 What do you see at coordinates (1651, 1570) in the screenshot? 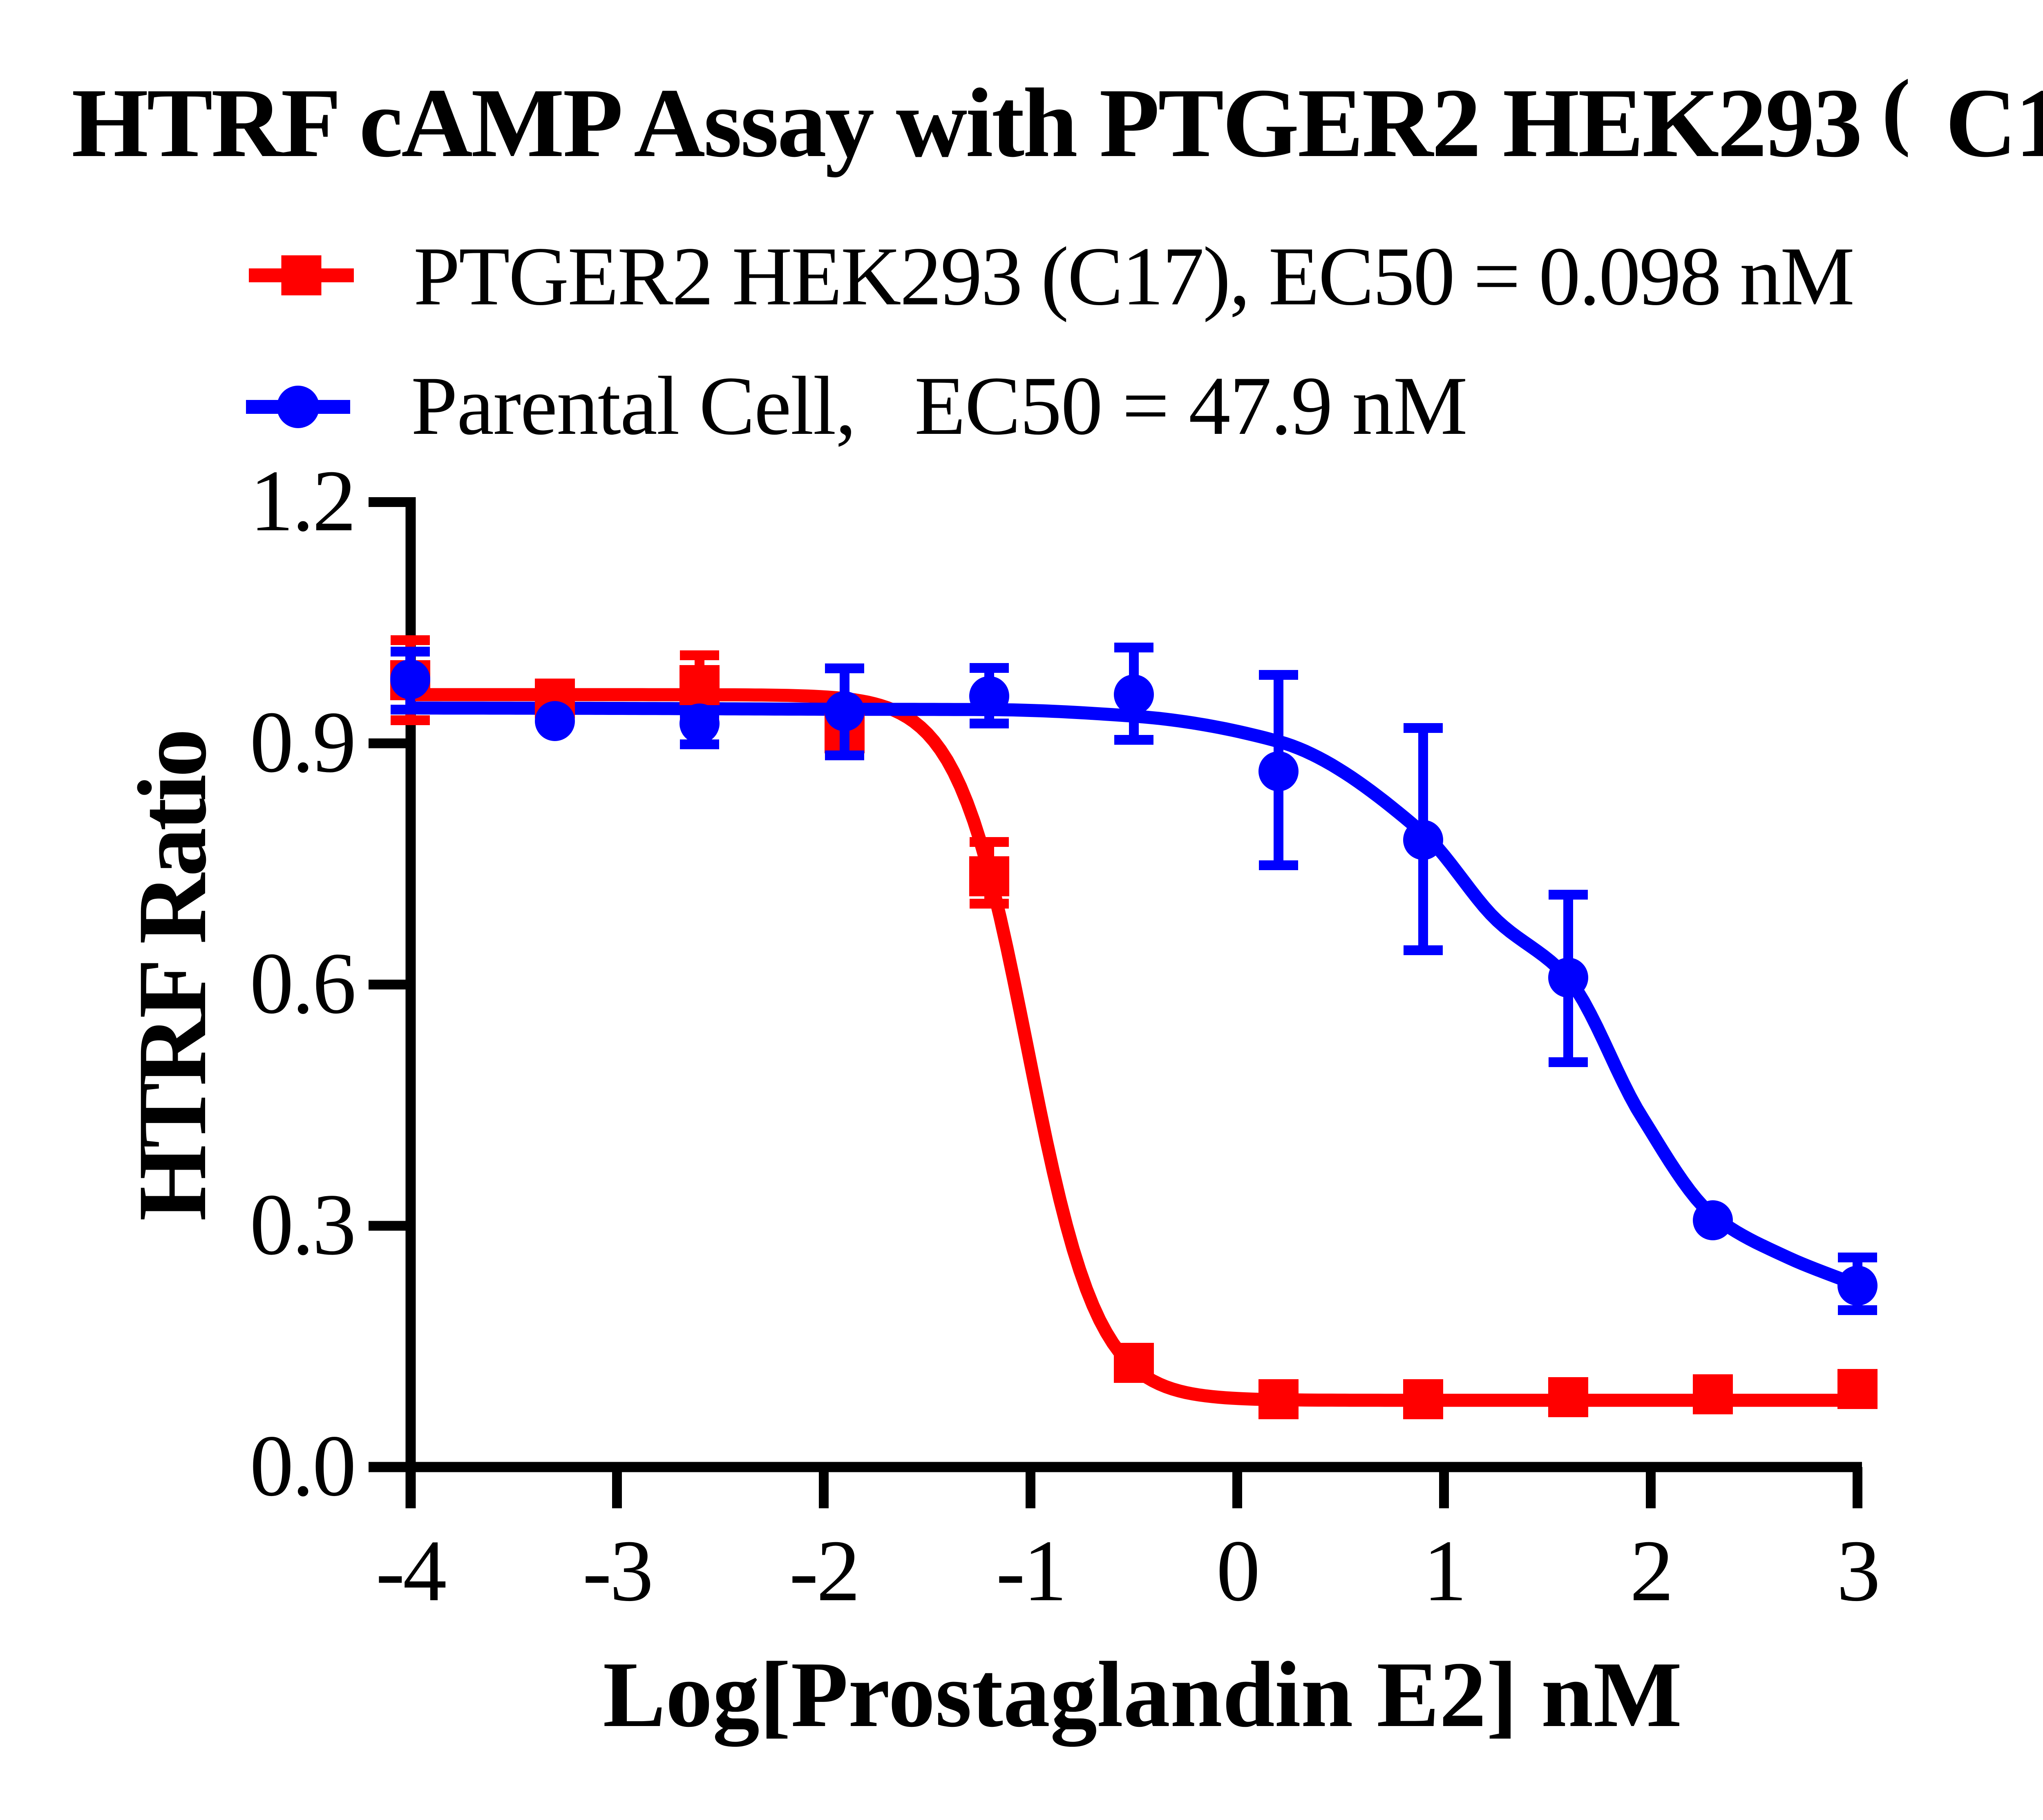
I see `svg-text: 2` at bounding box center [1651, 1570].